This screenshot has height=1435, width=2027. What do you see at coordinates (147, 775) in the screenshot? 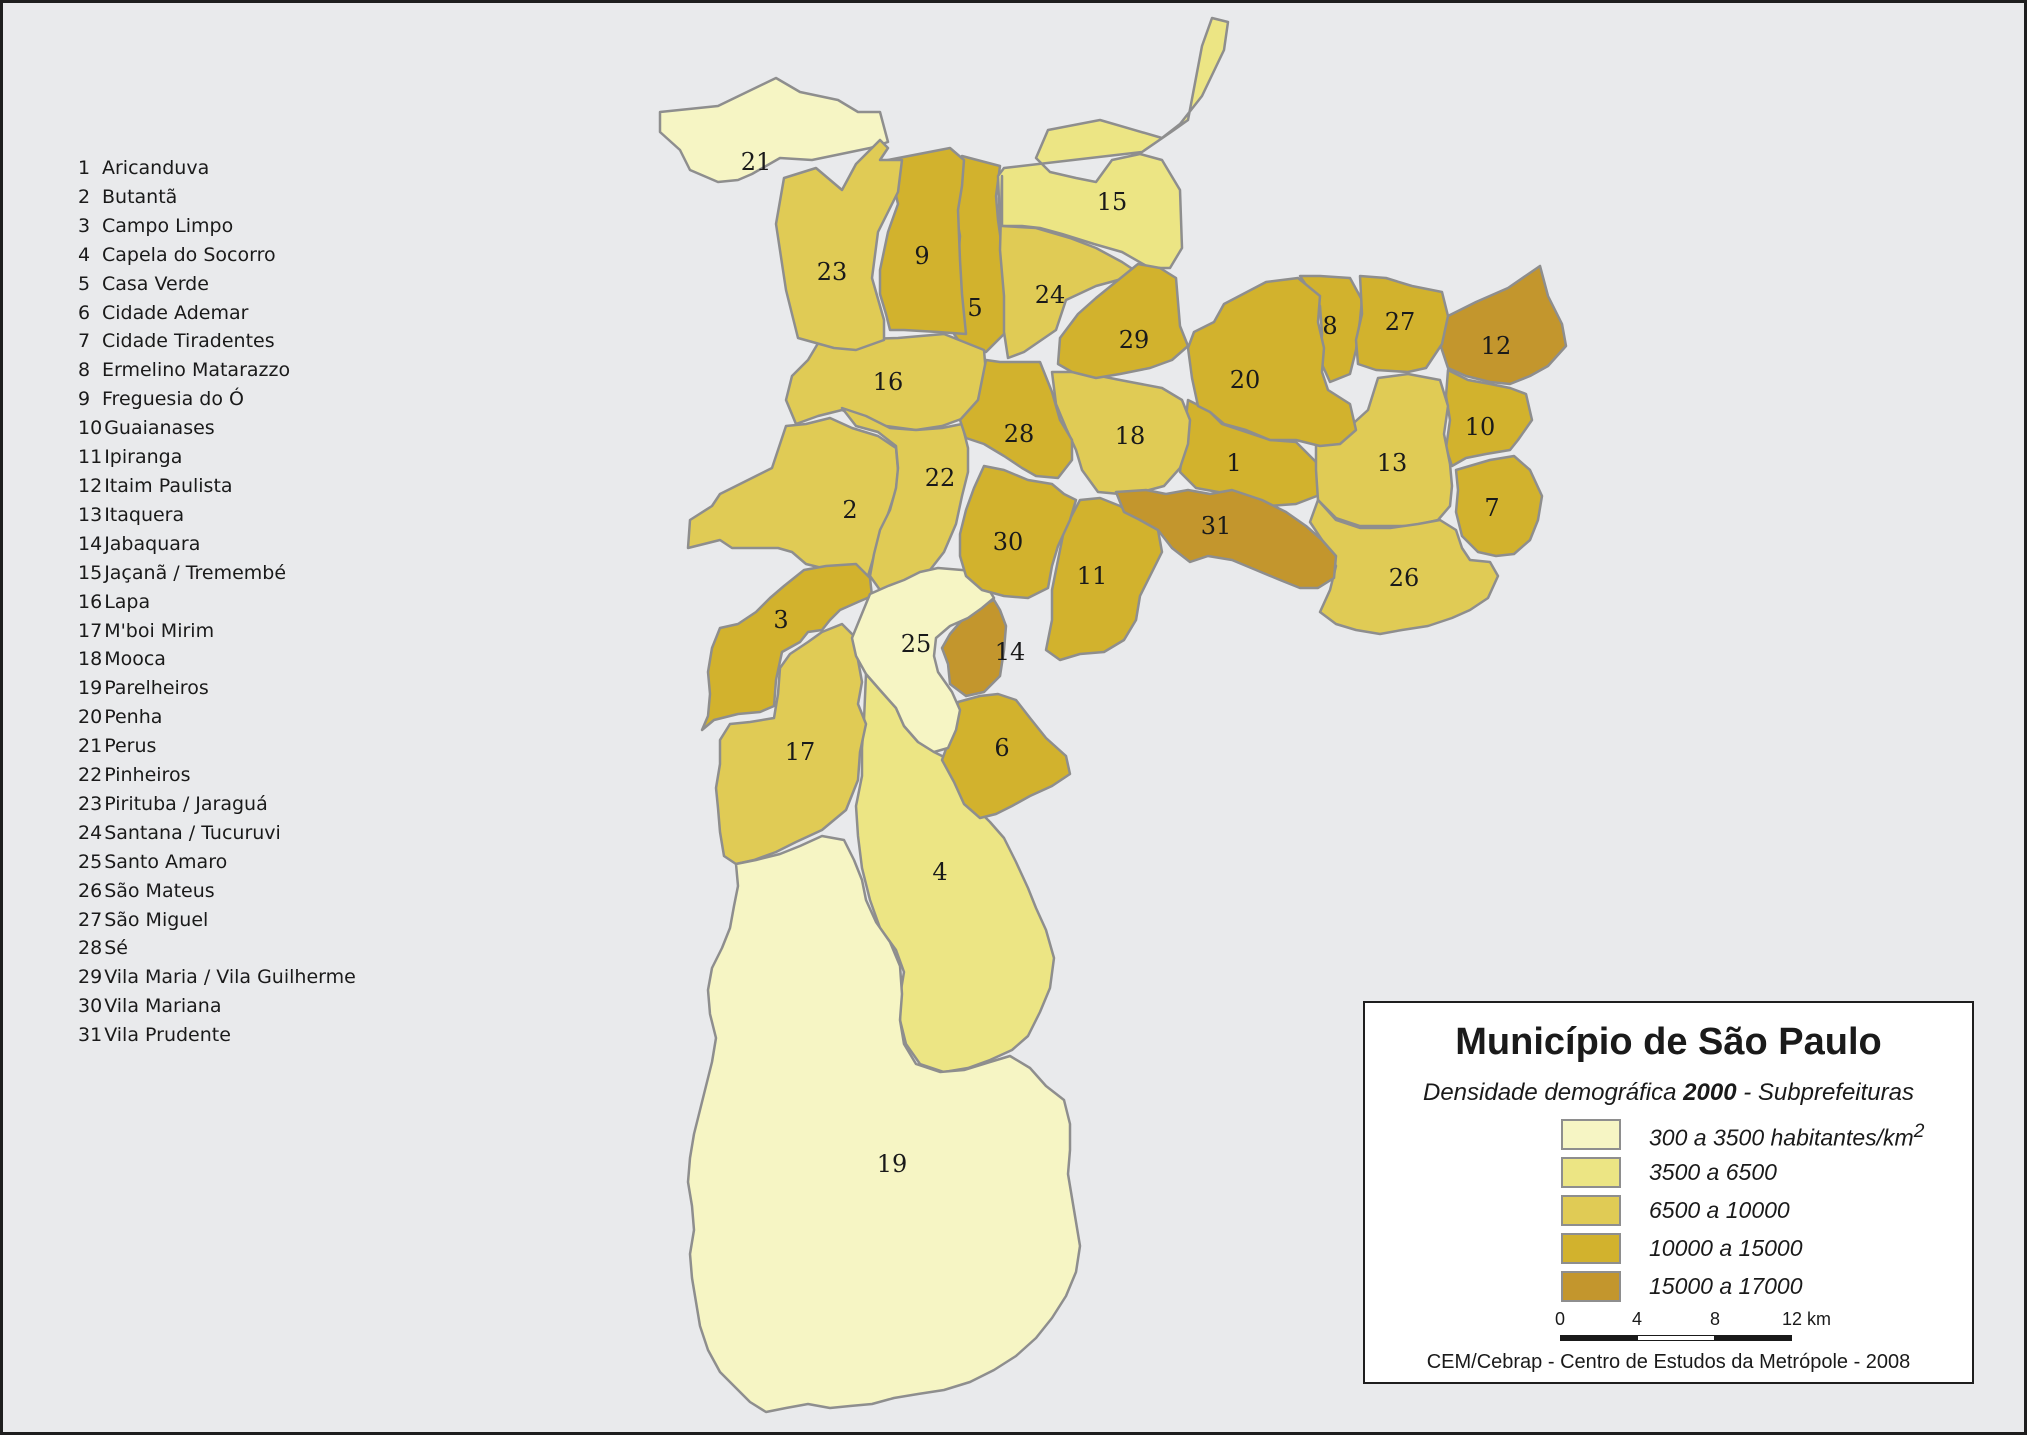
I see `district-name: Pinheiros` at bounding box center [147, 775].